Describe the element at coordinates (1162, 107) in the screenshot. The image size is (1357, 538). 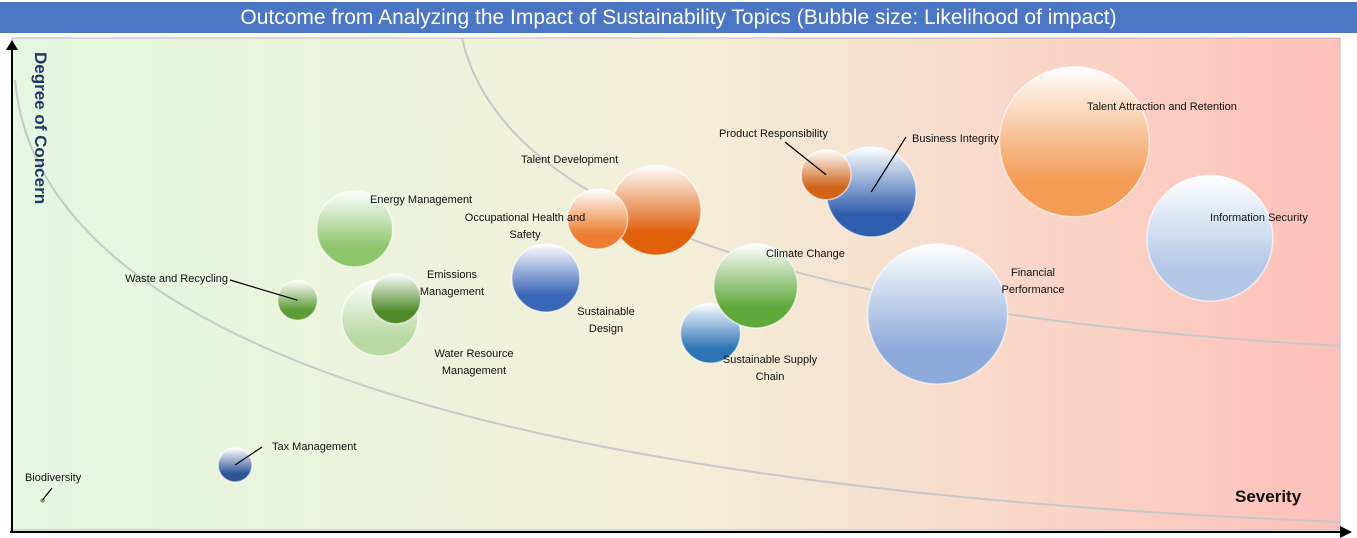
I see `bubble-label: Talent Attraction and Retention` at that location.